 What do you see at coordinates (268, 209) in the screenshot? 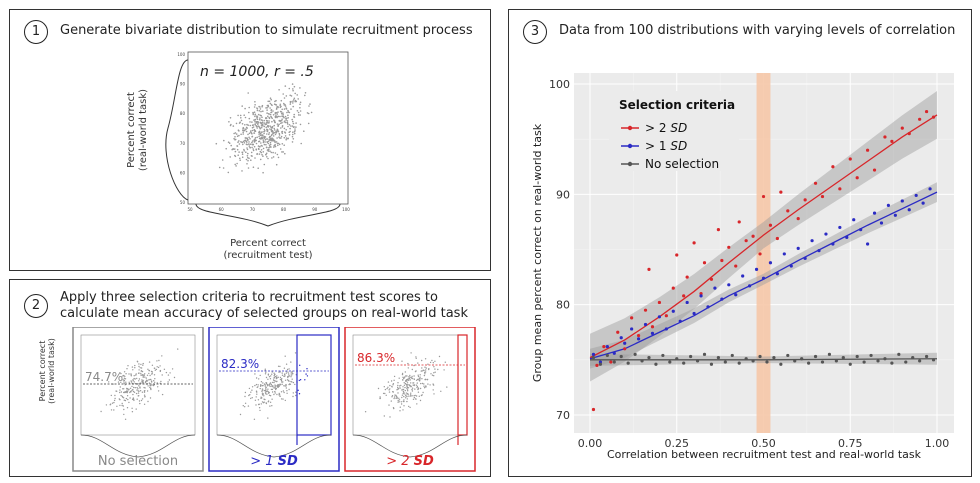
I see `panel-1-x-ticks: 50 60 70 80 90 100` at bounding box center [268, 209].